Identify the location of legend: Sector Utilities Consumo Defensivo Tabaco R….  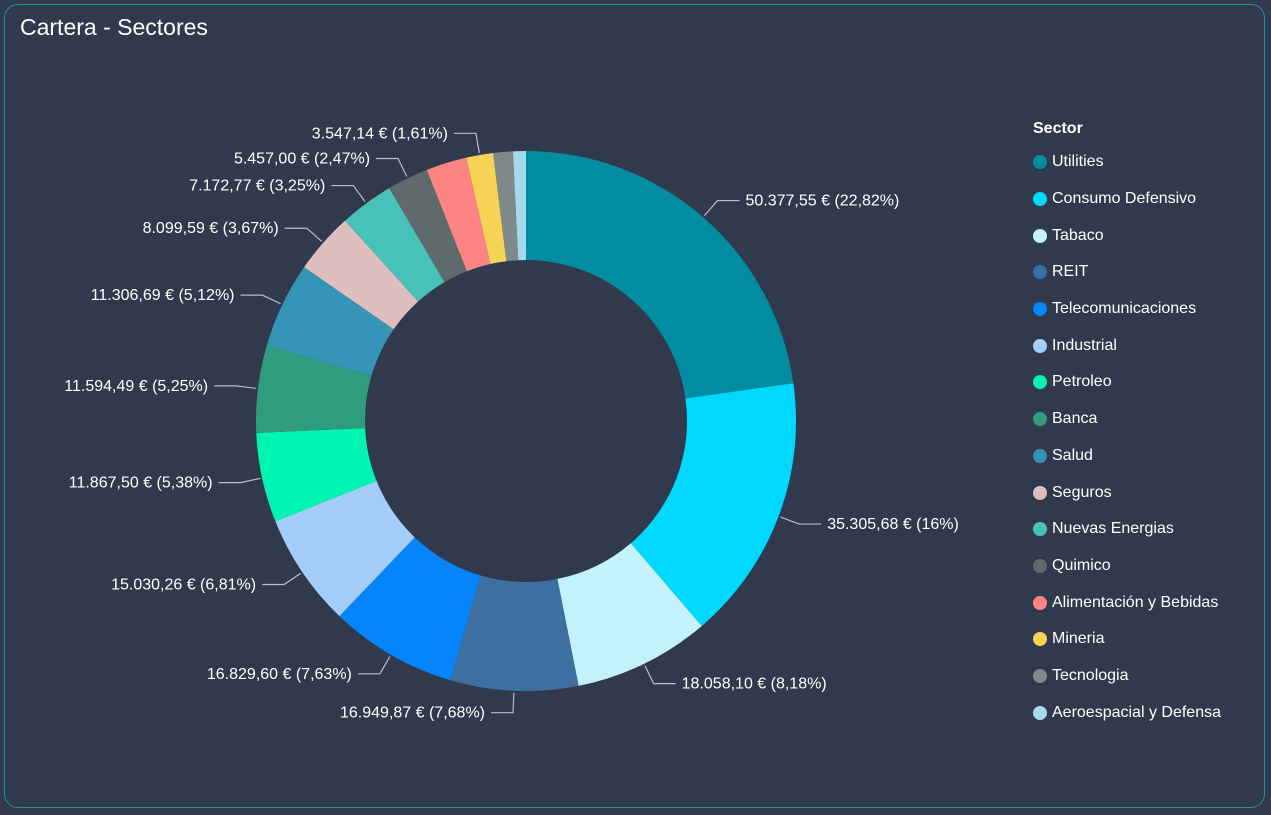
(1127, 425).